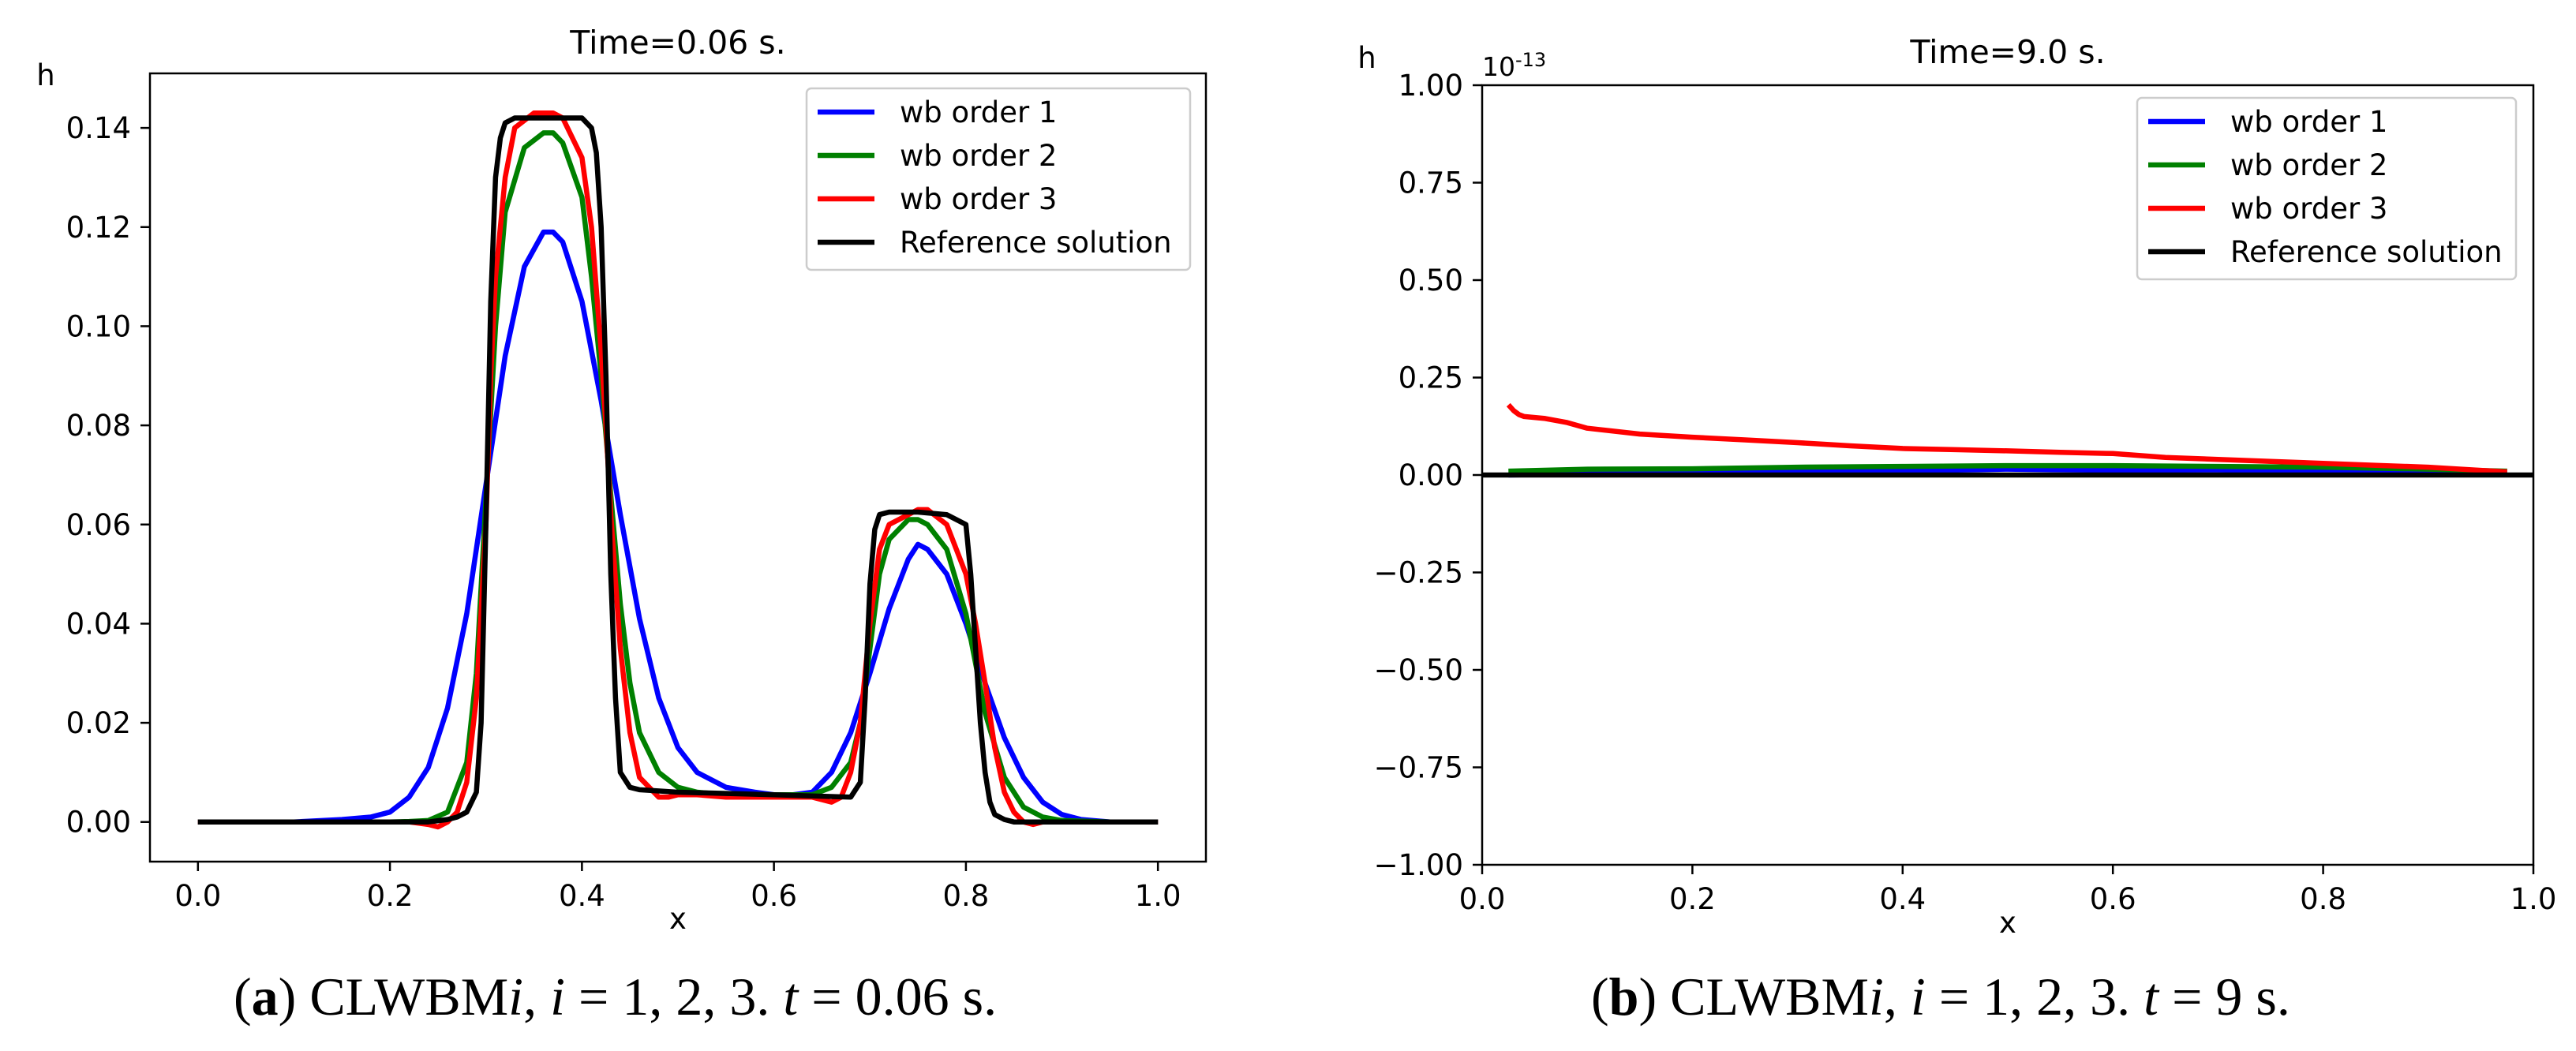  What do you see at coordinates (557, 997) in the screenshot?
I see `caption-a-var2: i` at bounding box center [557, 997].